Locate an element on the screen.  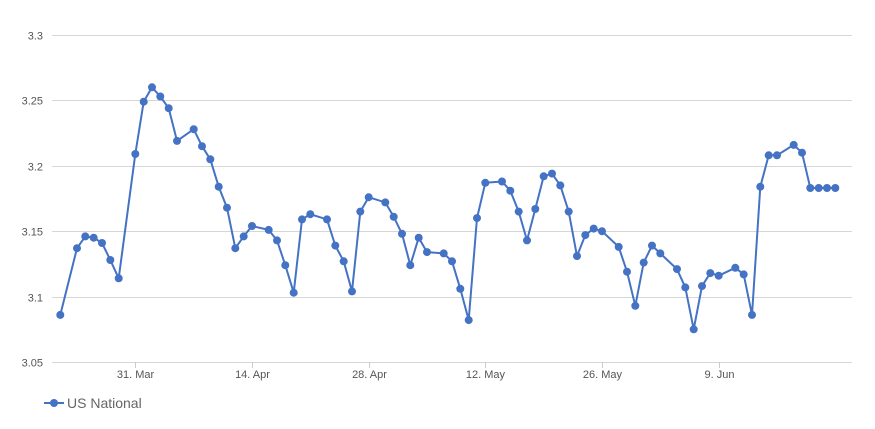
y-tick-label: 3.3 is located at coordinates (35, 37).